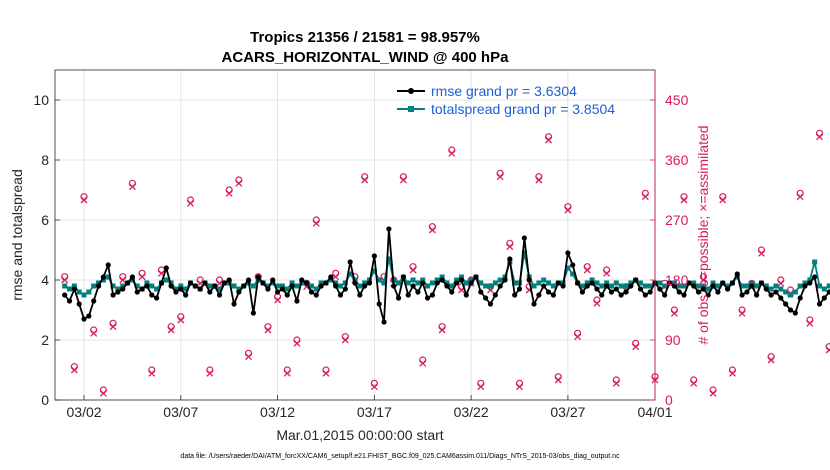  I want to click on x-tick-label: 03/02, so click(84, 412).